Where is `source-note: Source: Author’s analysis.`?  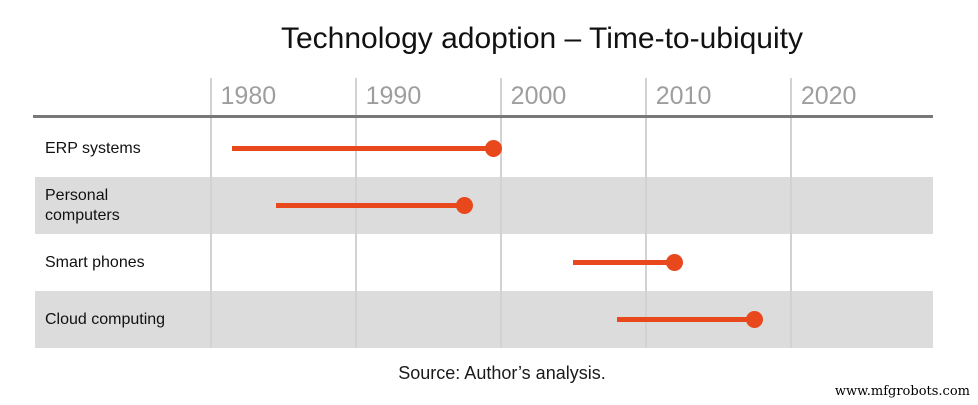 source-note: Source: Author’s analysis. is located at coordinates (502, 373).